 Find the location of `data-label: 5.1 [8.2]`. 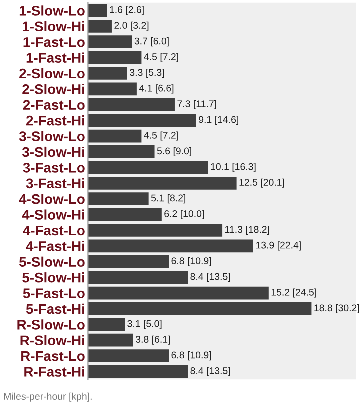

data-label: 5.1 [8.2] is located at coordinates (168, 199).